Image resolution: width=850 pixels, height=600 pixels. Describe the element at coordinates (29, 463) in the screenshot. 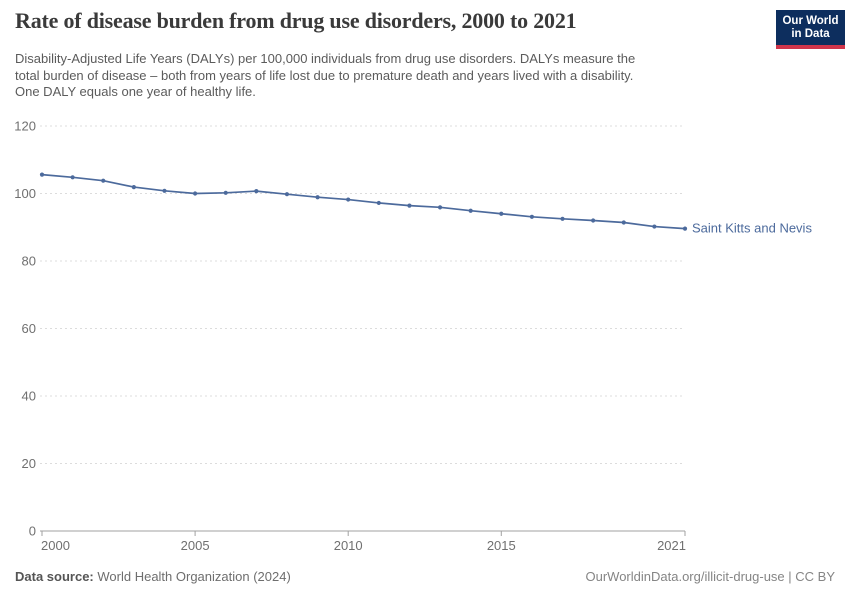

I see `y-tick-label: 20` at that location.